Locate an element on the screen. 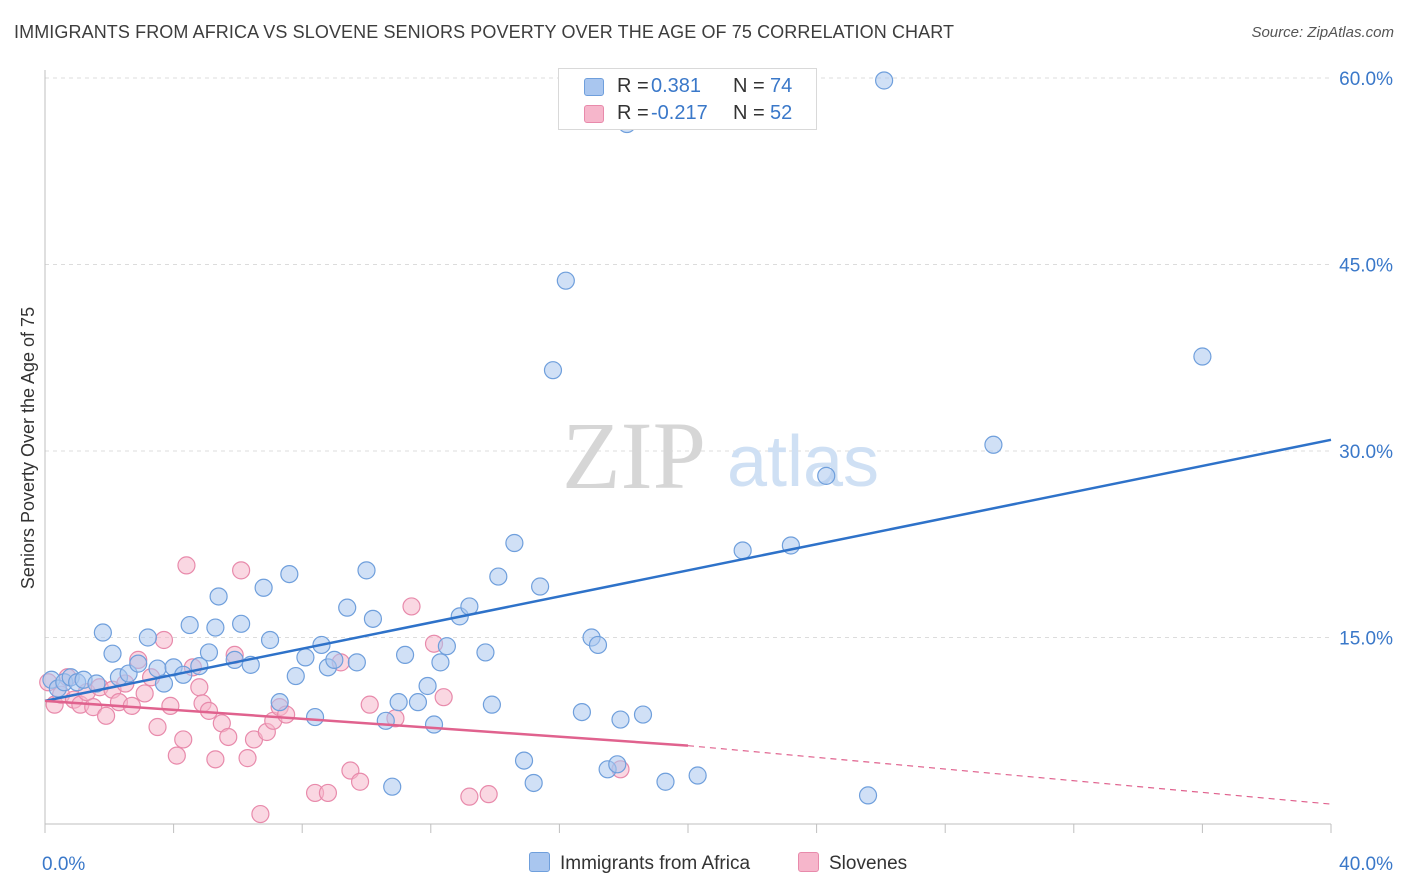 This screenshot has height=892, width=1406. legend-row-slovenes: R = -0.217 N = 52 is located at coordinates (687, 114).